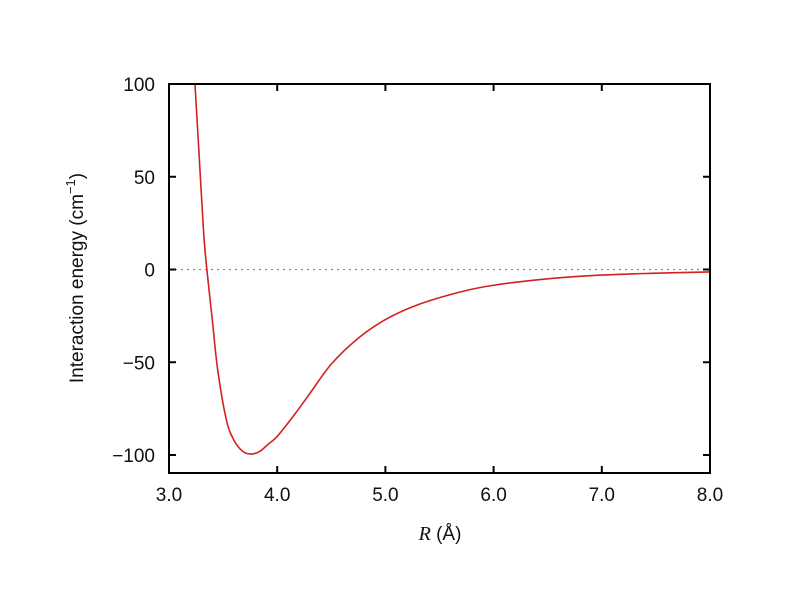 The height and width of the screenshot is (600, 800). I want to click on y-axis-title-superscript: −1, so click(70, 186).